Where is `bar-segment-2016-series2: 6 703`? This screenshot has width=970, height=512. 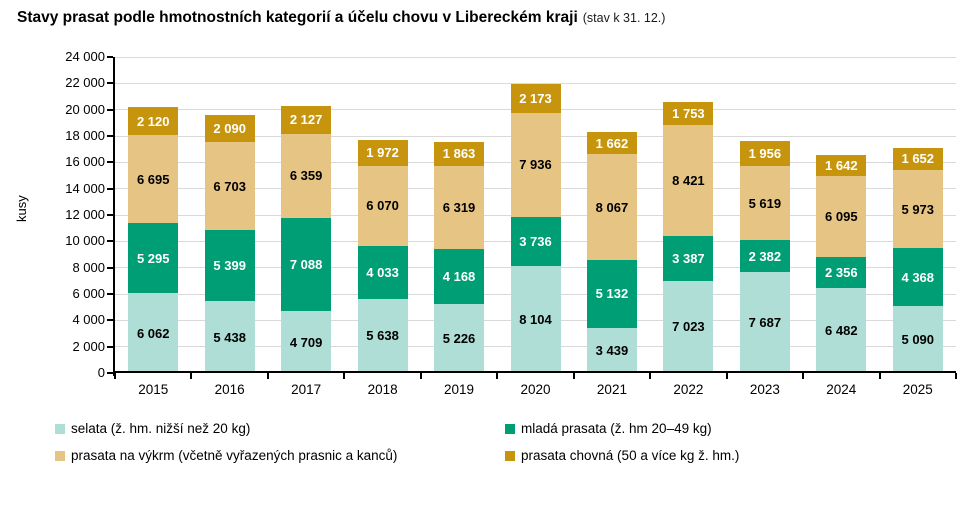 bar-segment-2016-series2: 6 703 is located at coordinates (229, 186).